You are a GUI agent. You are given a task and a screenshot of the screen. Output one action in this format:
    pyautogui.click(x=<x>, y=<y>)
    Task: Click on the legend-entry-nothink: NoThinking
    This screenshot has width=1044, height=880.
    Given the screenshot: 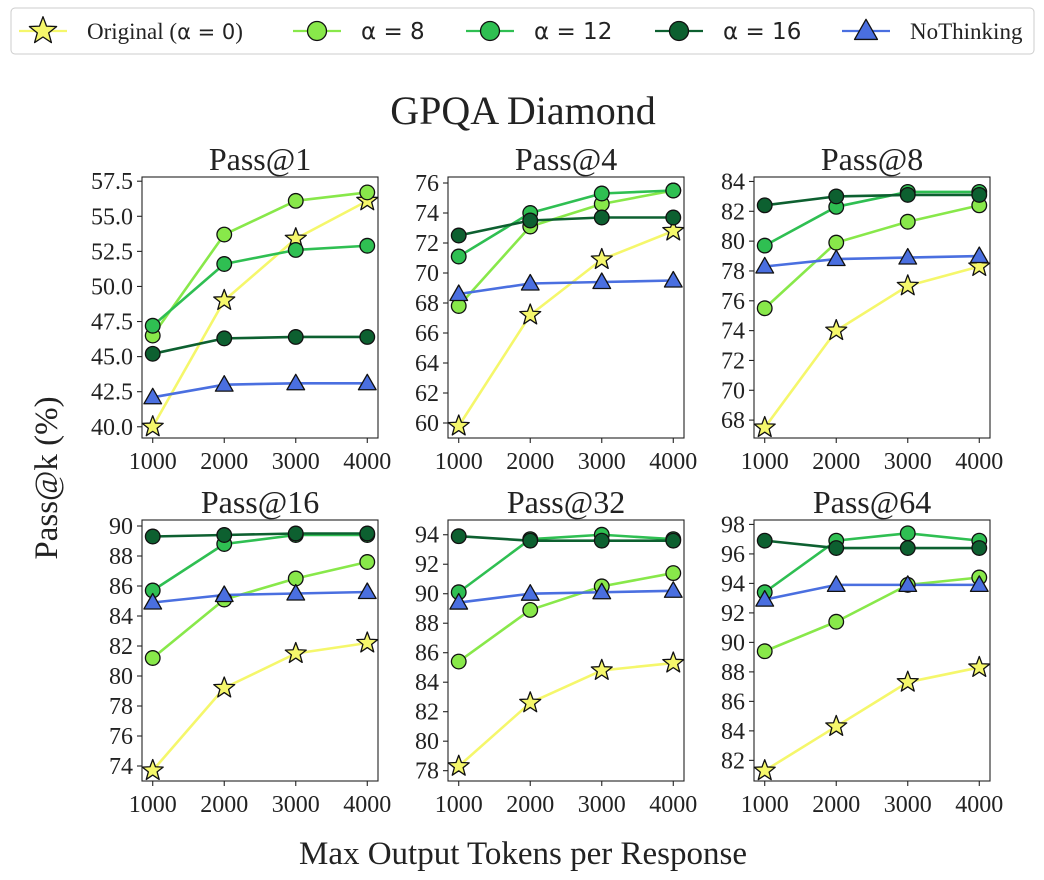 What is the action you would take?
    pyautogui.click(x=932, y=31)
    